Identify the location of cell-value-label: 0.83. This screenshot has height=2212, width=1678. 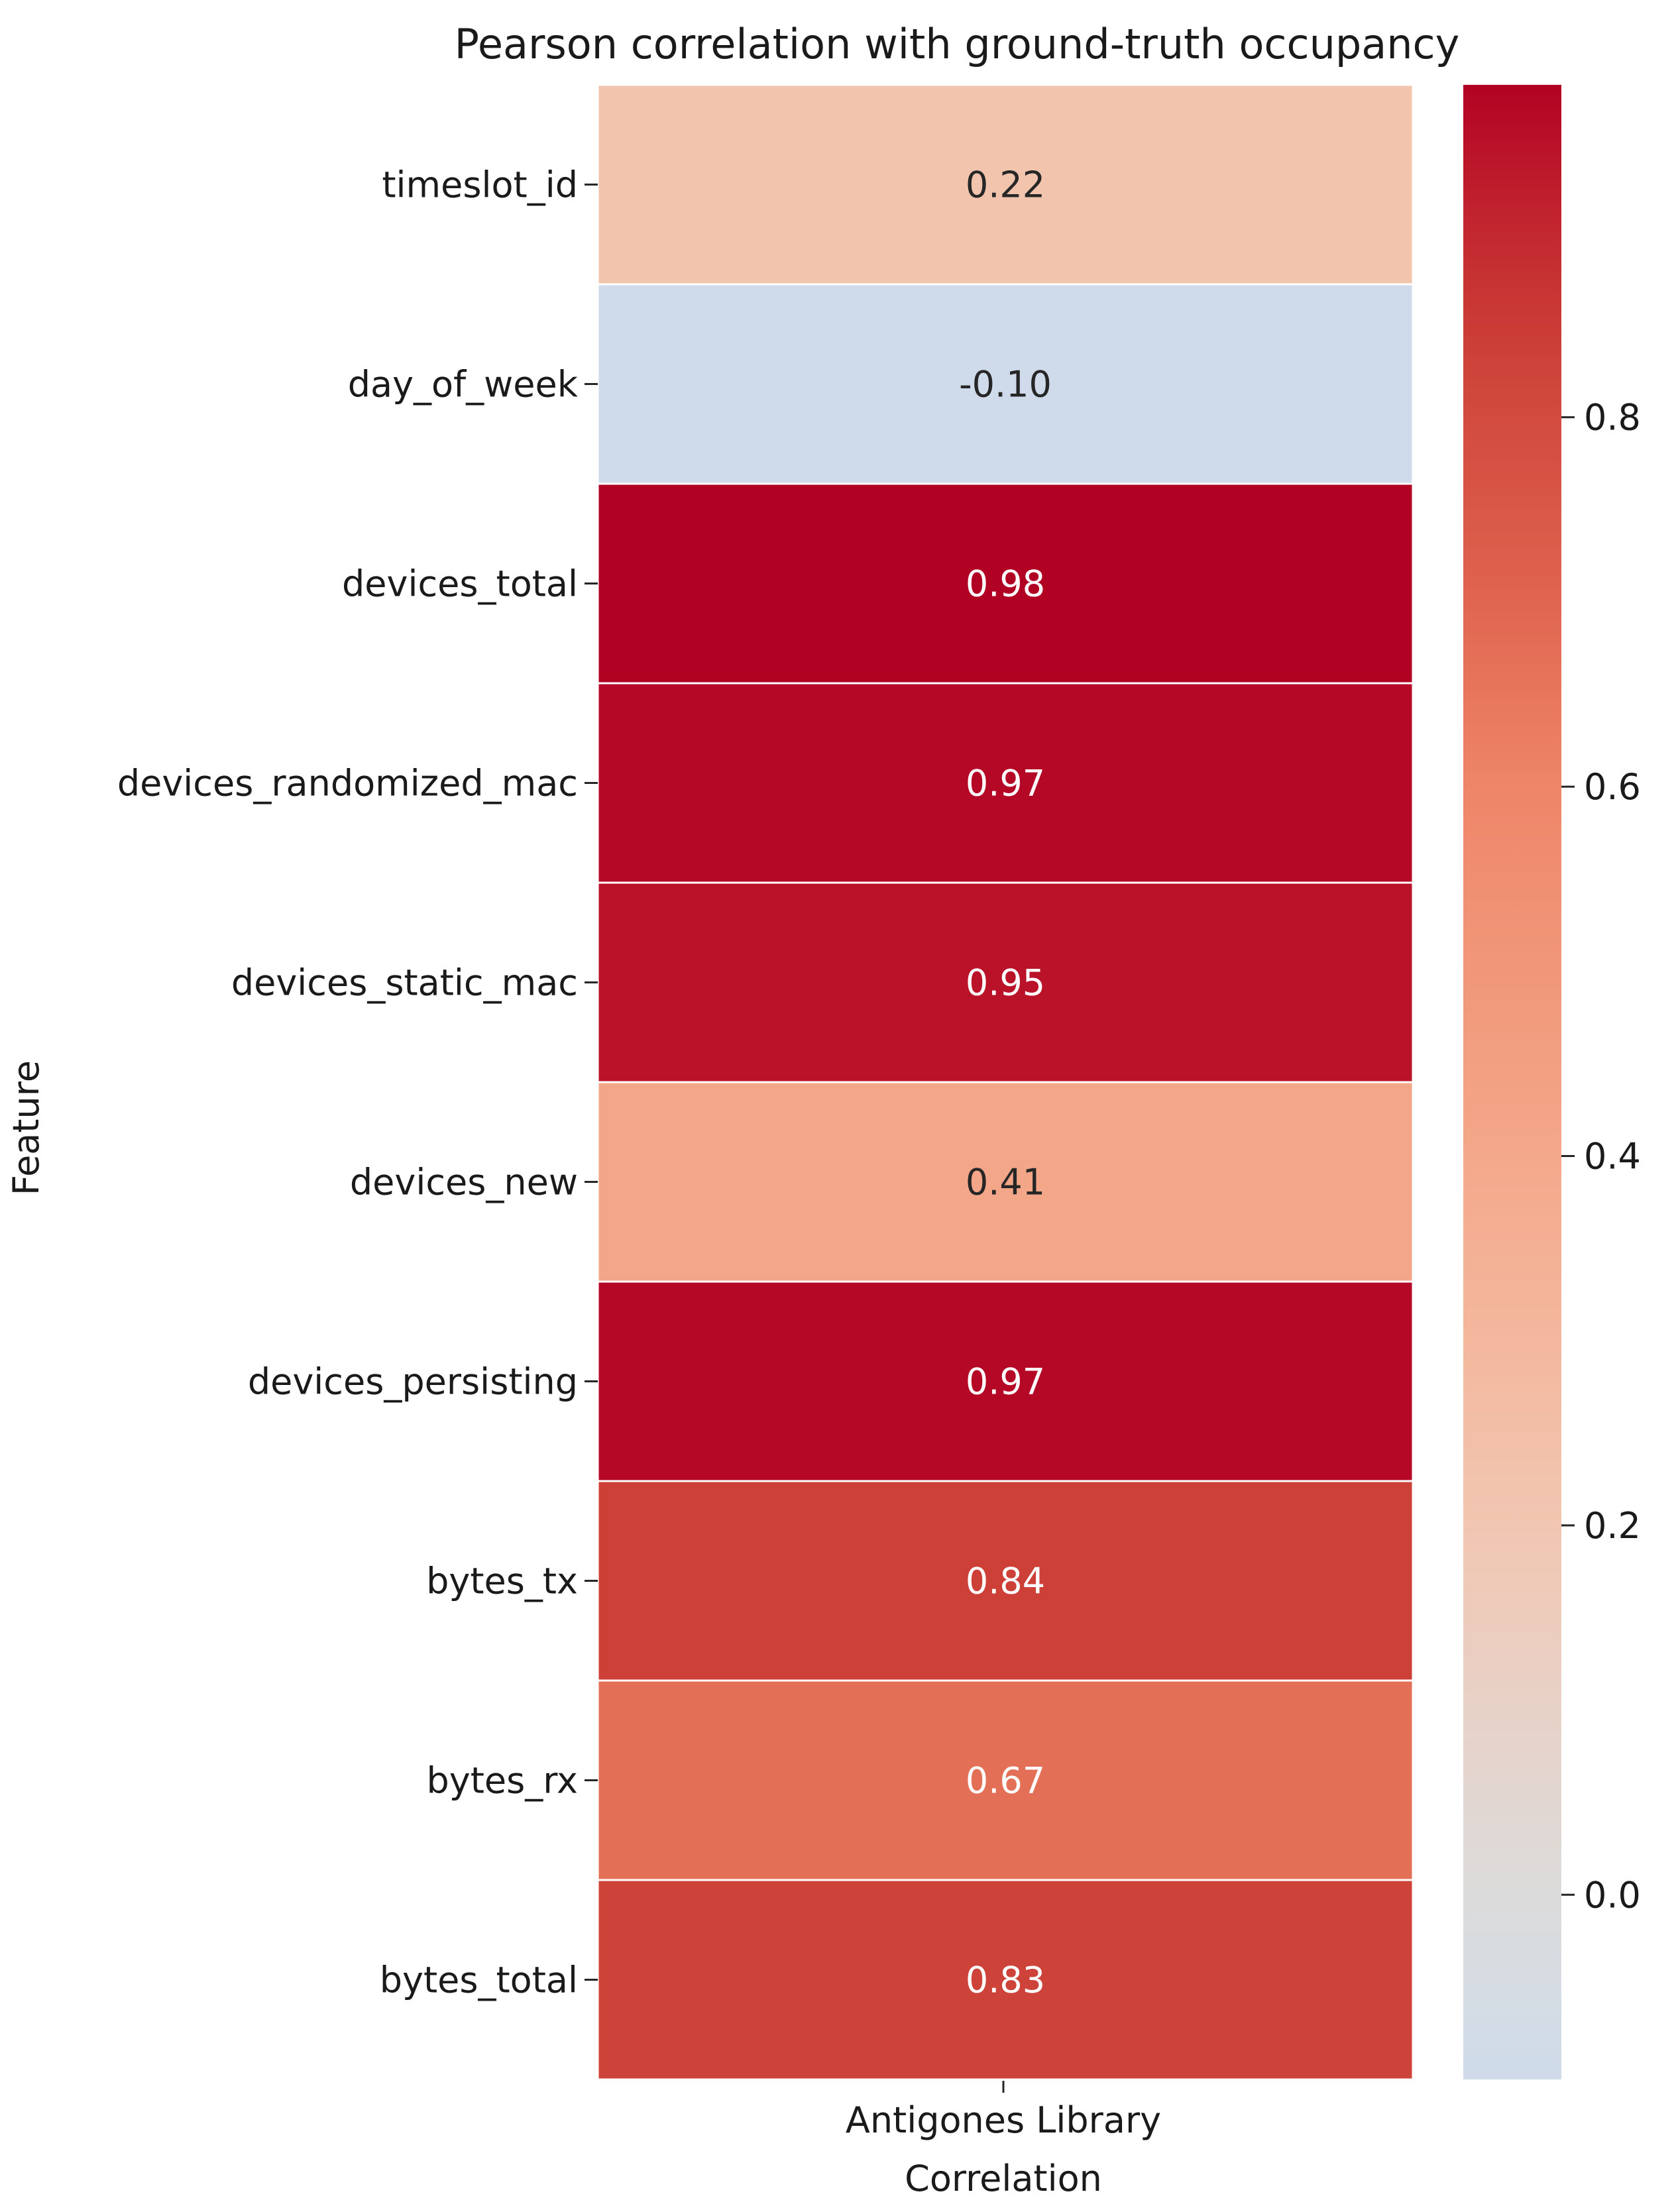
(1005, 1981).